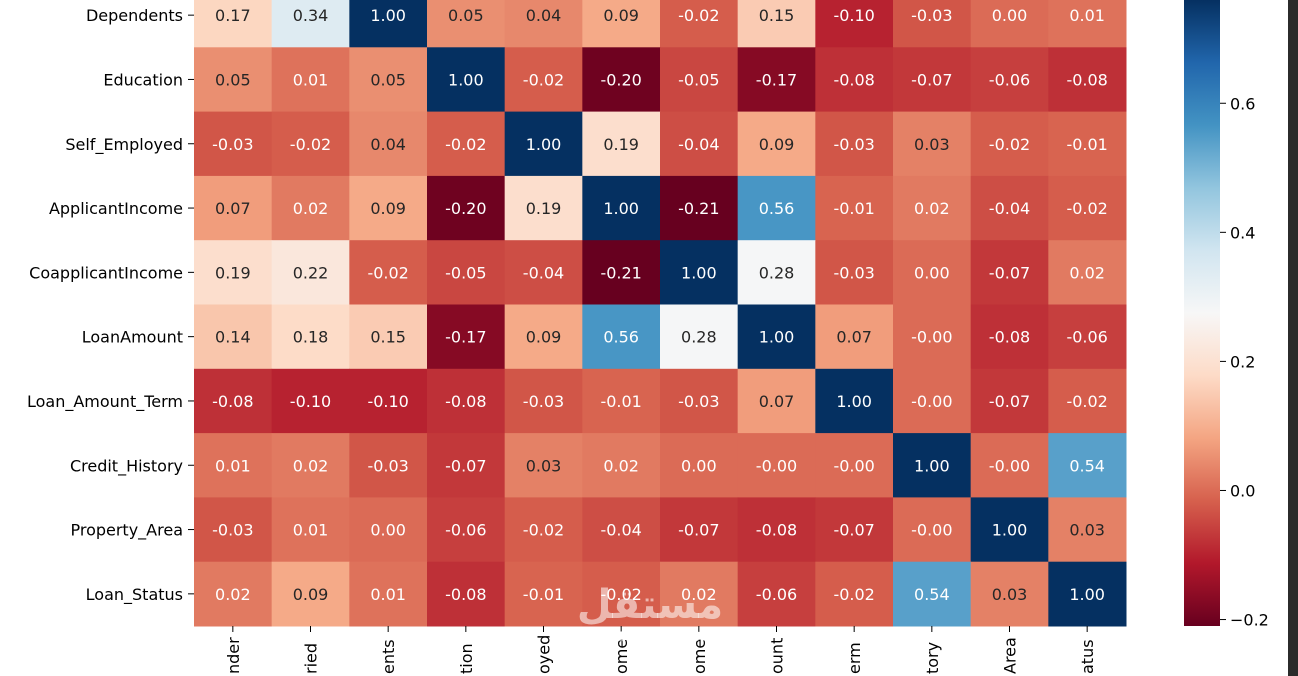 This screenshot has width=1298, height=676. Describe the element at coordinates (388, 656) in the screenshot. I see `x-tick-label: ents` at that location.